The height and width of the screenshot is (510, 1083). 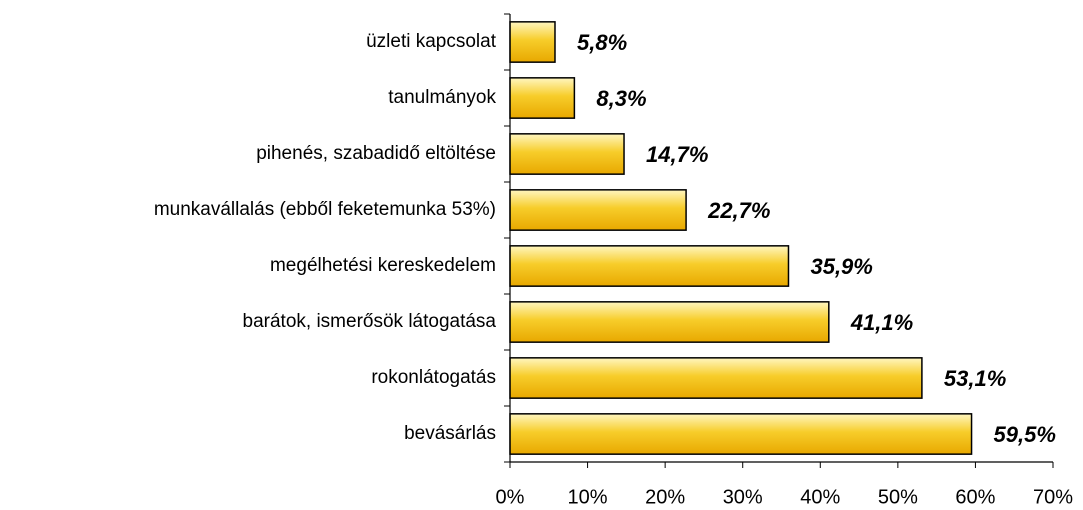 What do you see at coordinates (621, 98) in the screenshot?
I see `value-label: 8,3%` at bounding box center [621, 98].